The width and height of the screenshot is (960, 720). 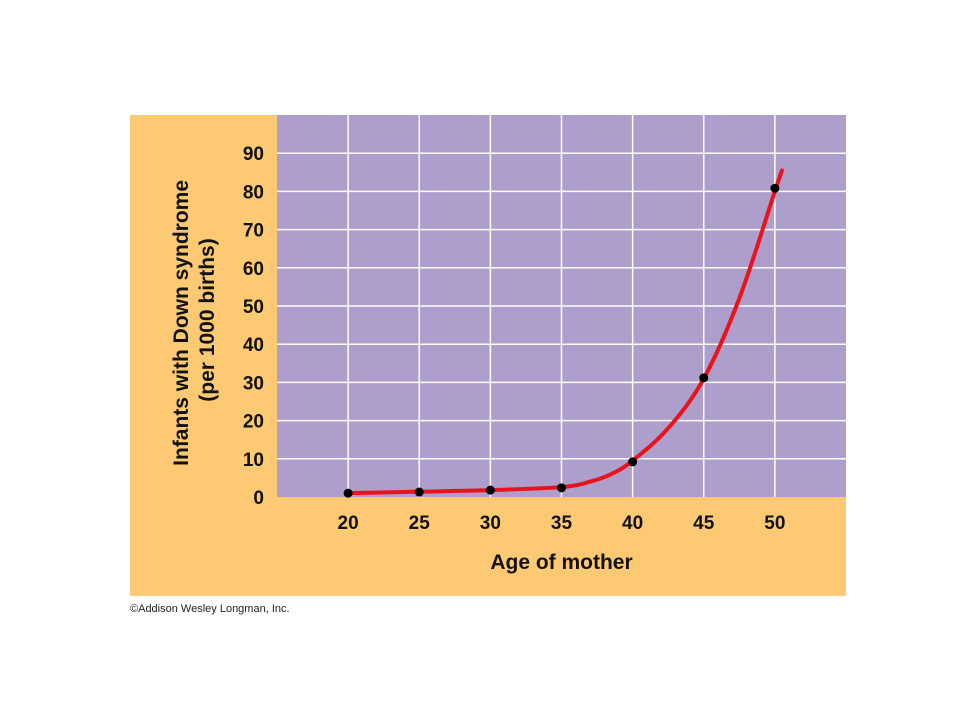 I want to click on y-axis-ticks: 0 10 20 30 40 50 60 70 80 90, so click(x=253, y=326).